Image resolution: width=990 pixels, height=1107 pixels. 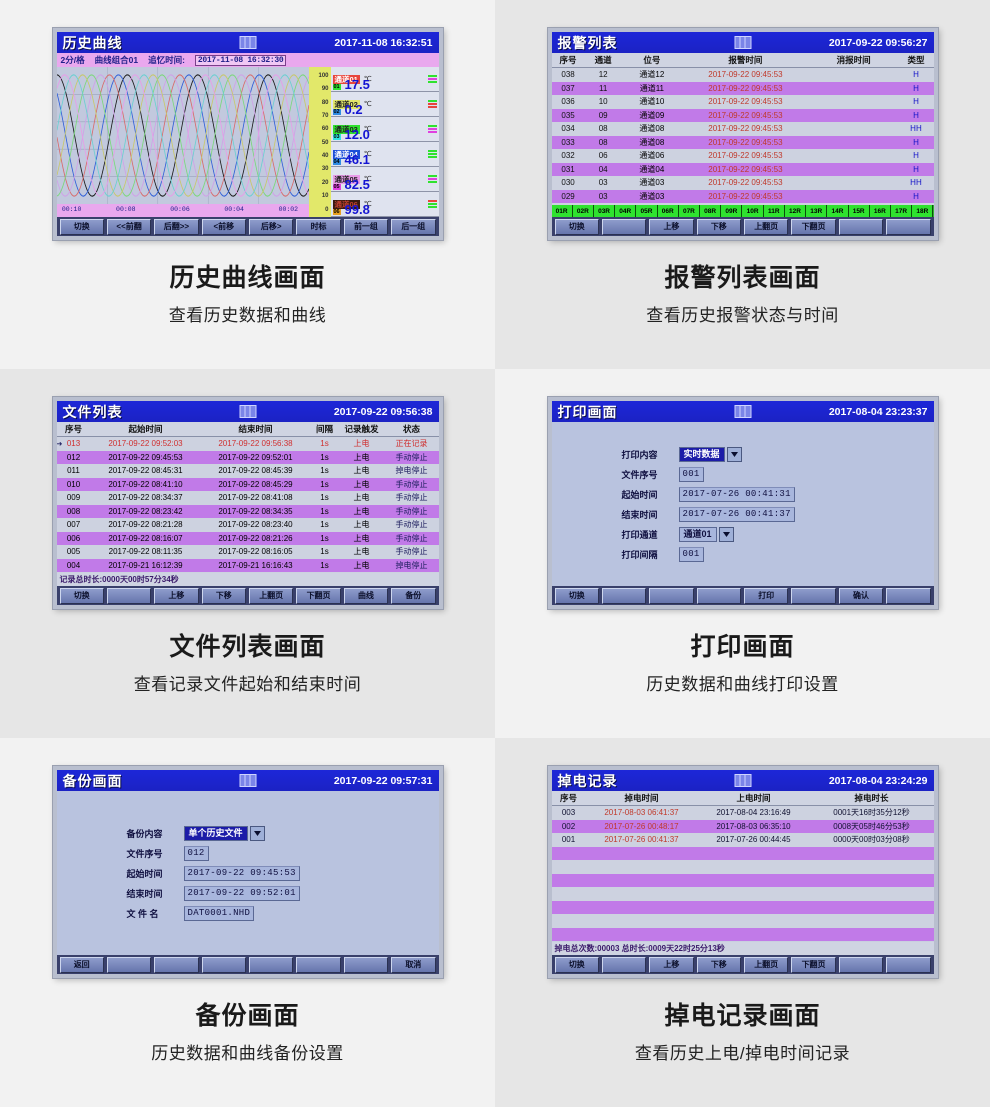 What do you see at coordinates (81, 964) in the screenshot?
I see `footer-button-0: 返回` at bounding box center [81, 964].